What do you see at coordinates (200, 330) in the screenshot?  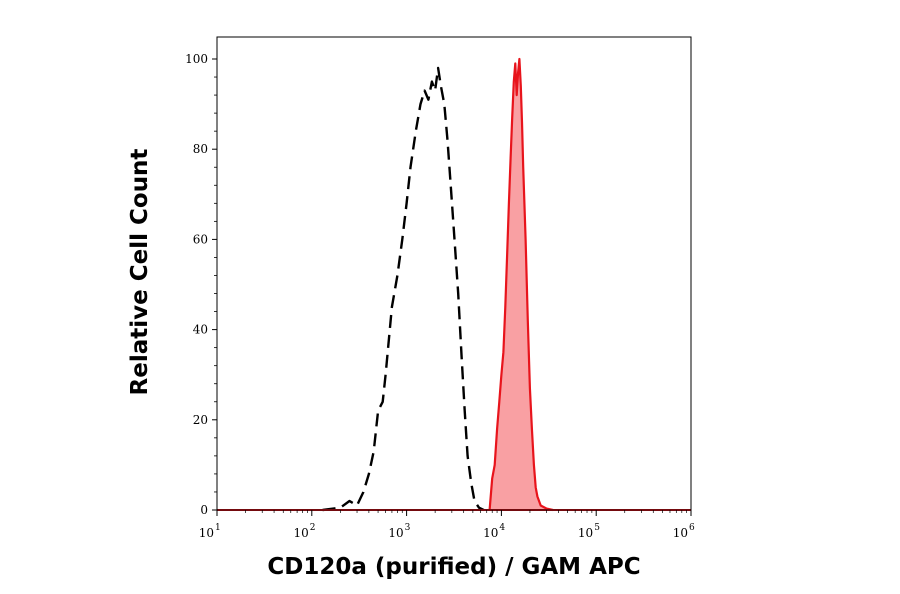 I see `y-tick-label: 40` at bounding box center [200, 330].